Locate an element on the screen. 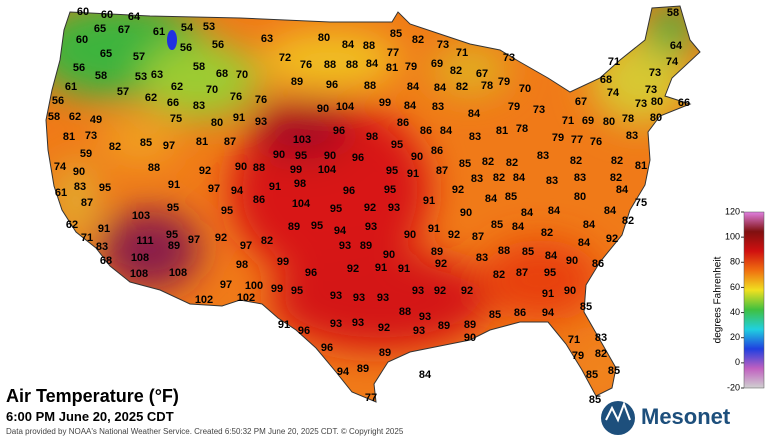 The width and height of the screenshot is (770, 440). colorbar: degrees Fahrenheit -20 0 20 40 60 80 100 120 is located at coordinates (739, 299).